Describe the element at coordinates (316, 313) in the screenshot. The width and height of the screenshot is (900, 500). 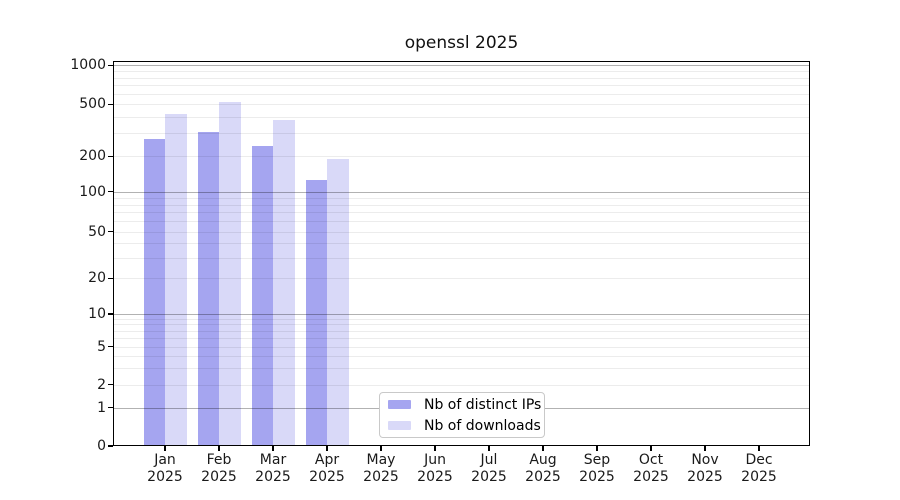
I see `bar-apr-distinct-ips` at that location.